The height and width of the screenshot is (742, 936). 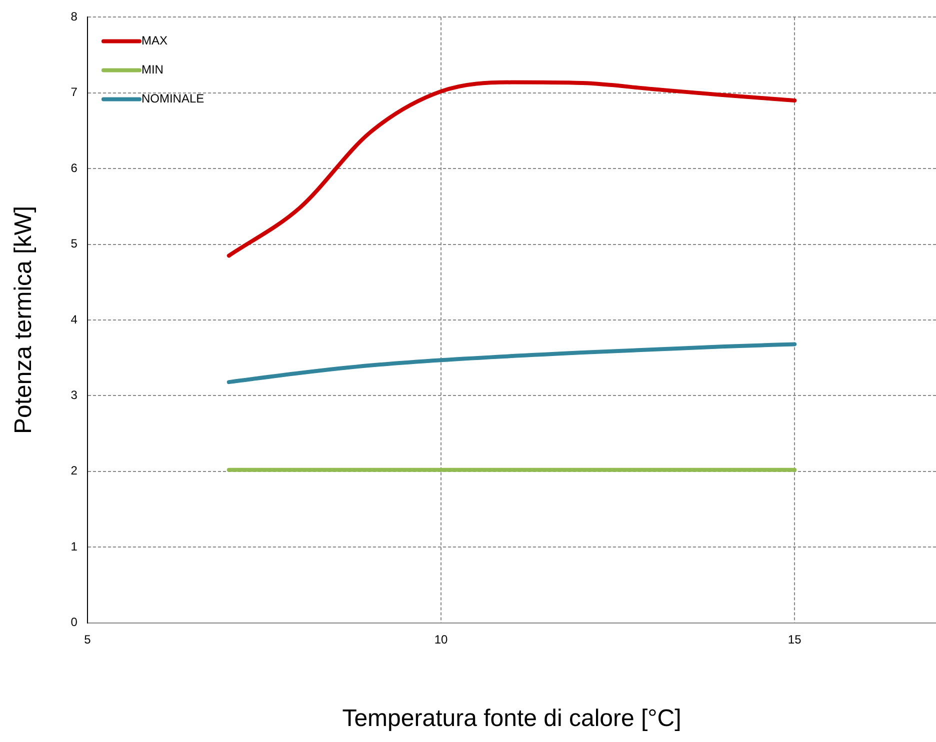 I want to click on y-tick-label: 3, so click(x=74, y=395).